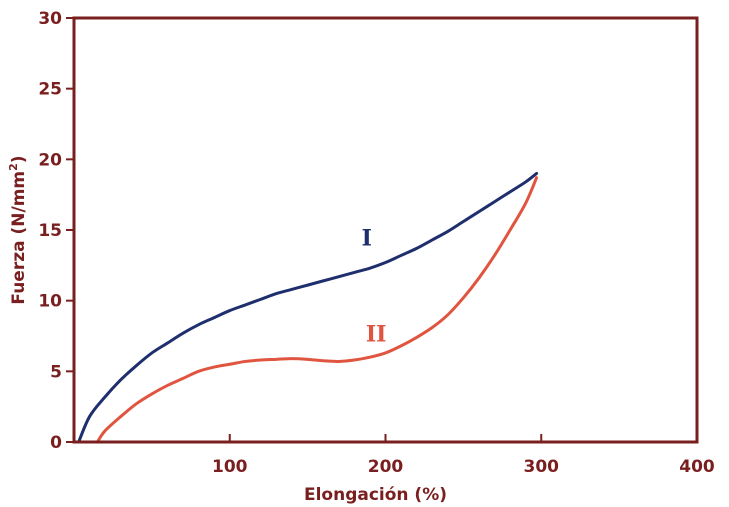 This screenshot has width=729, height=507. What do you see at coordinates (375, 495) in the screenshot?
I see `x-axis-title: Elongación (%)` at bounding box center [375, 495].